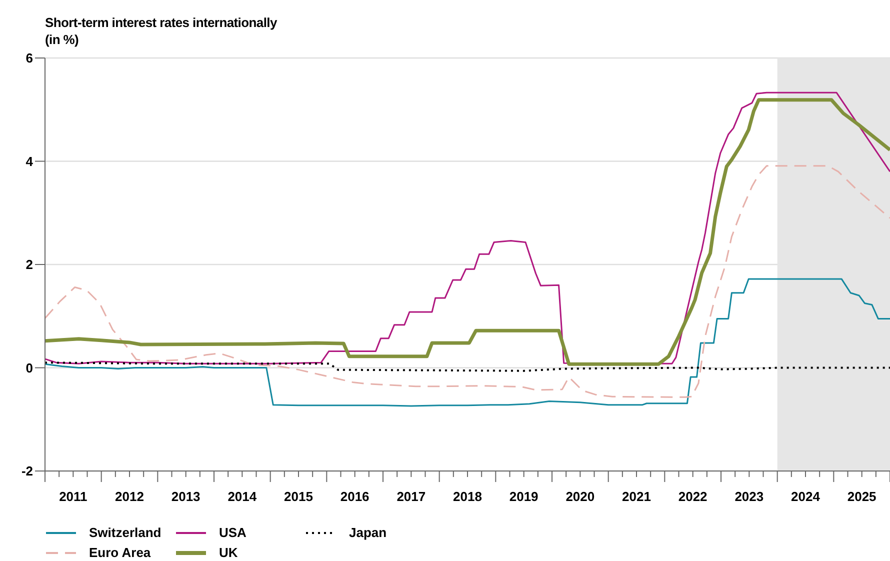 The width and height of the screenshot is (890, 561). What do you see at coordinates (232, 532) in the screenshot?
I see `legend-label: USA` at bounding box center [232, 532].